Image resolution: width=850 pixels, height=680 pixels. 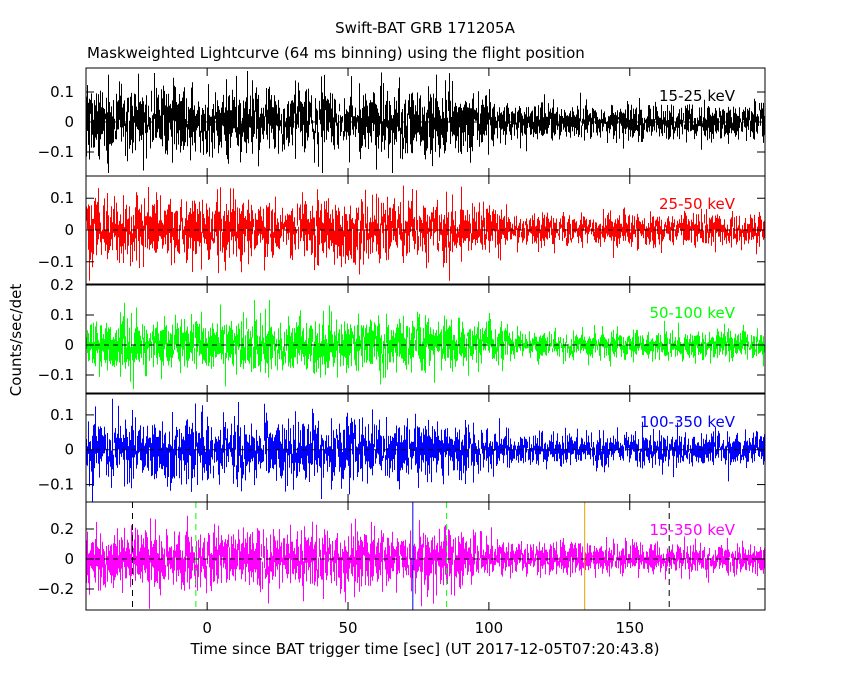 What do you see at coordinates (69, 345) in the screenshot?
I see `ytick-label-50-100-kev: 0` at bounding box center [69, 345].